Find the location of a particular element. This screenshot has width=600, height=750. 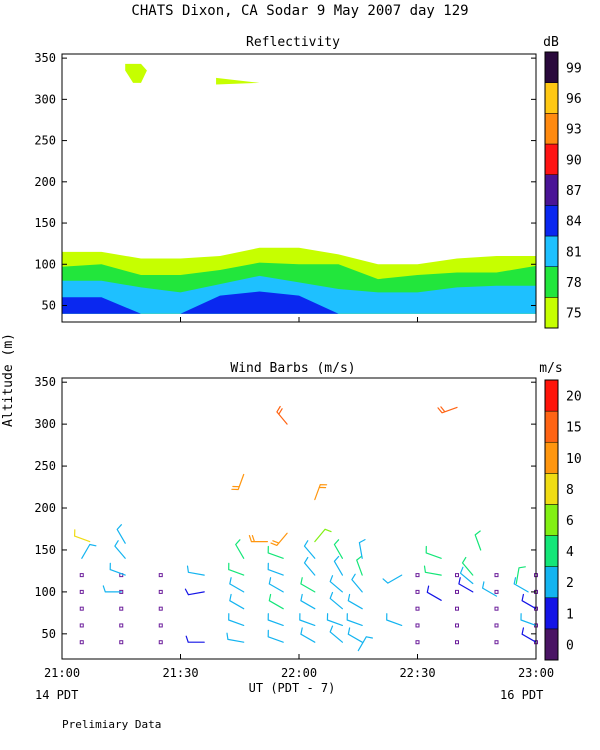

reflectivity-y-tick-label: 150 is located at coordinates (45, 223).